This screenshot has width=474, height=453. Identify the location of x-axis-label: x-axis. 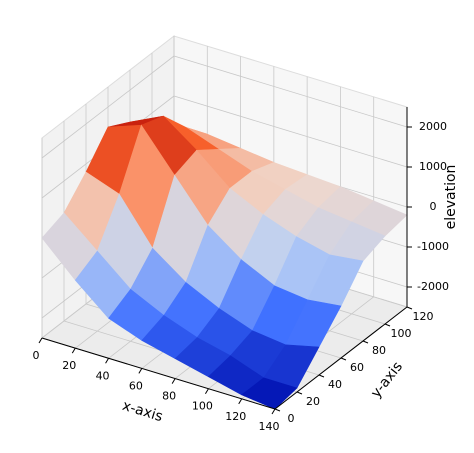
(142, 411).